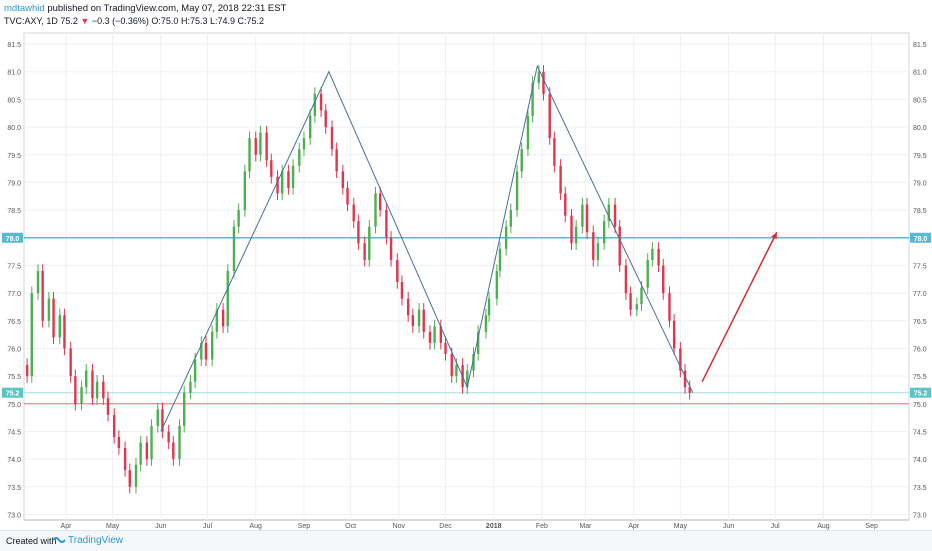  I want to click on y-tick-label-left: 80.5, so click(14, 100).